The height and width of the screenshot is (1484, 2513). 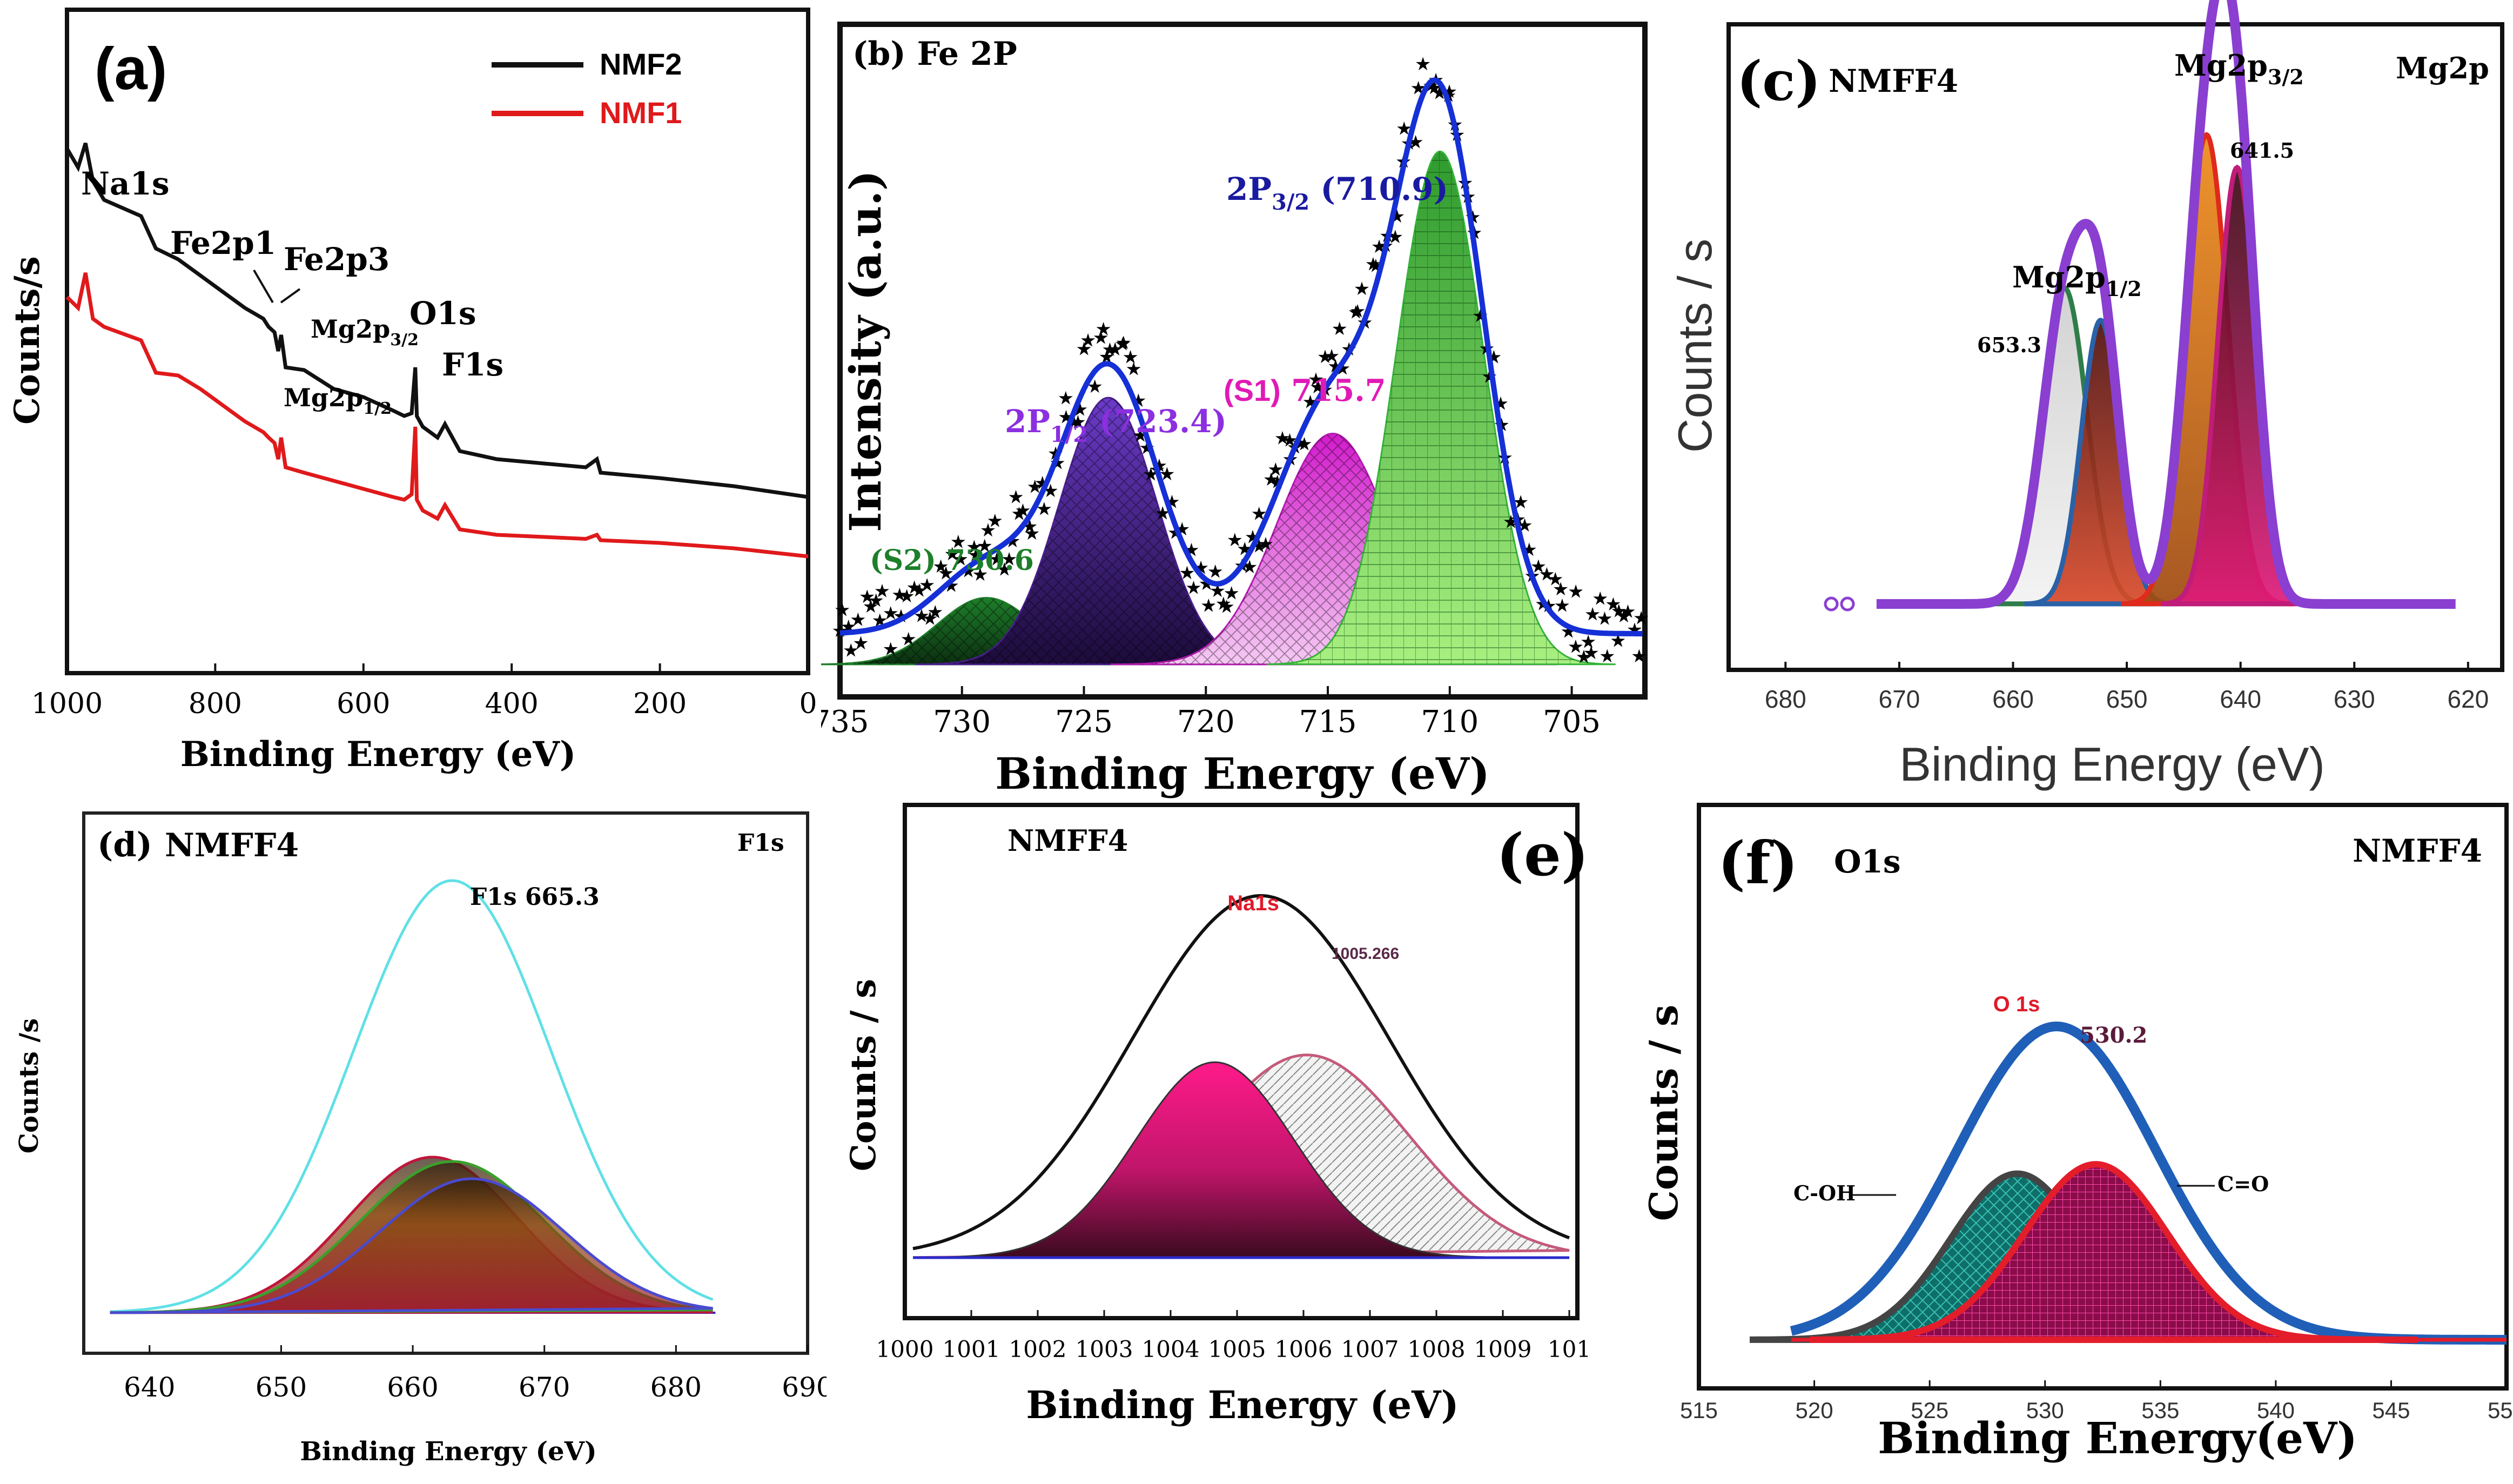 I want to click on panel-a-label: (a), so click(x=131, y=69).